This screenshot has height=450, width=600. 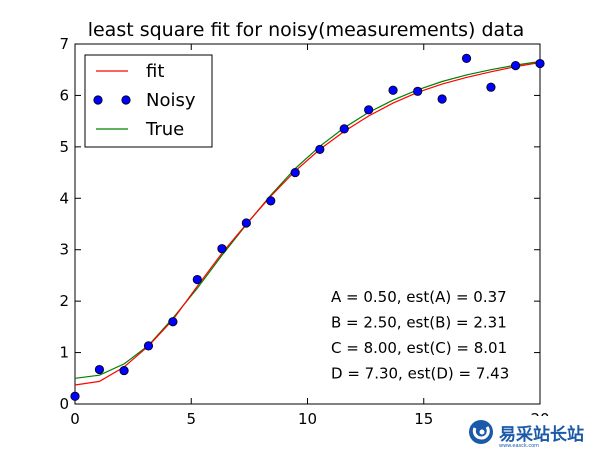 I want to click on x-tick-label: 10, so click(x=307, y=419).